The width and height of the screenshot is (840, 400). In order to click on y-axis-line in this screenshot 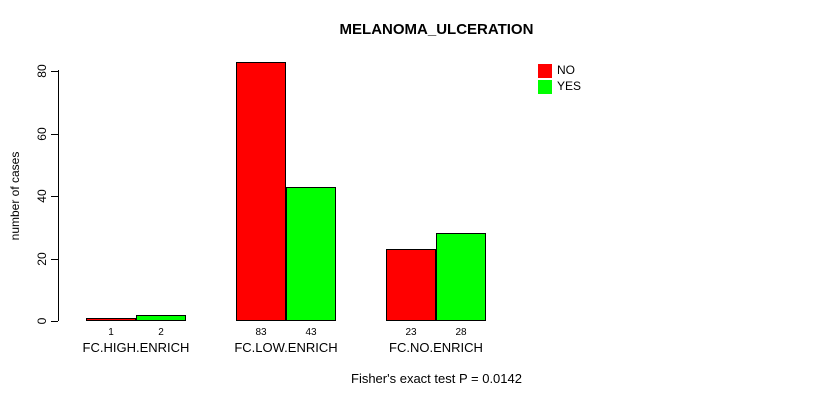, I will do `click(58, 195)`.